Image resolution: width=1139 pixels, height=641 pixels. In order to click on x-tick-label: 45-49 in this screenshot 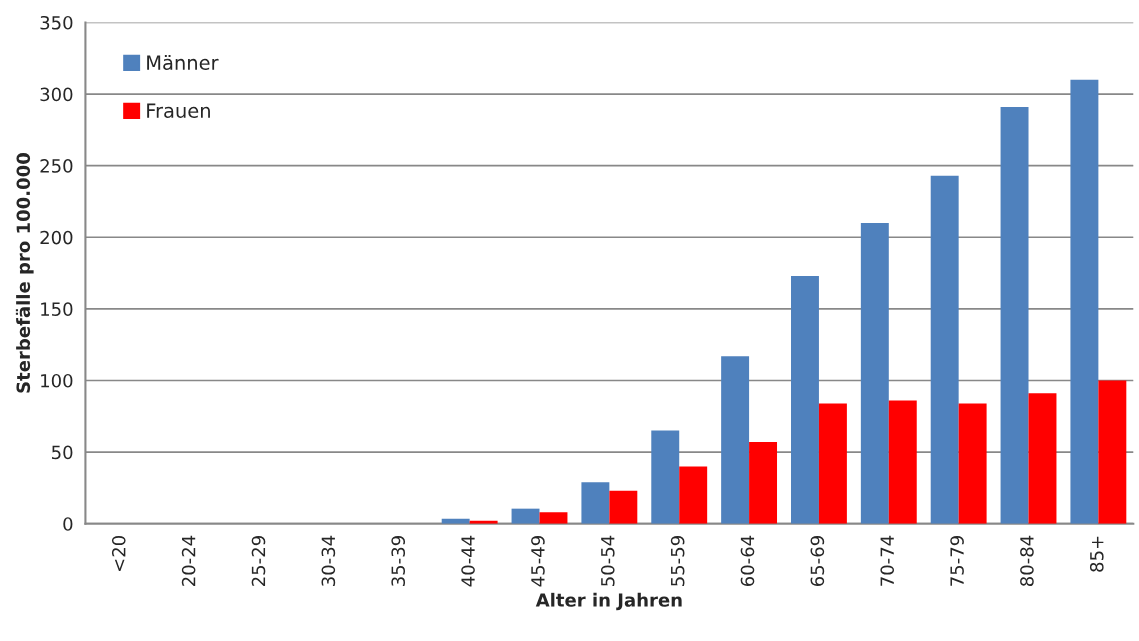, I will do `click(538, 561)`.